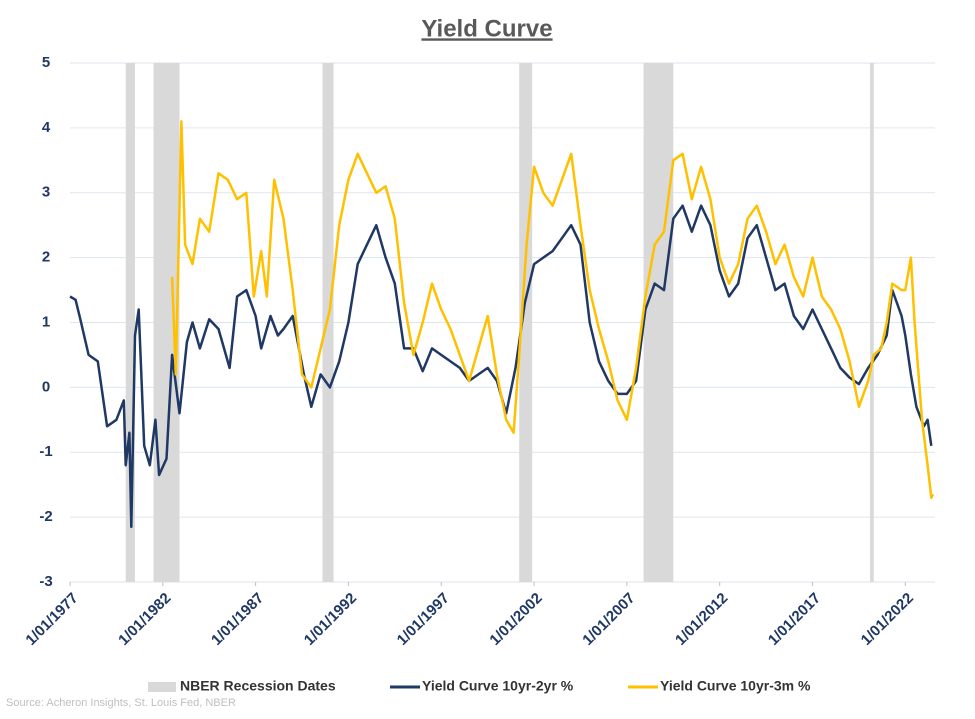 The width and height of the screenshot is (975, 719). I want to click on x-tick-label: 1/01/1997, so click(423, 619).